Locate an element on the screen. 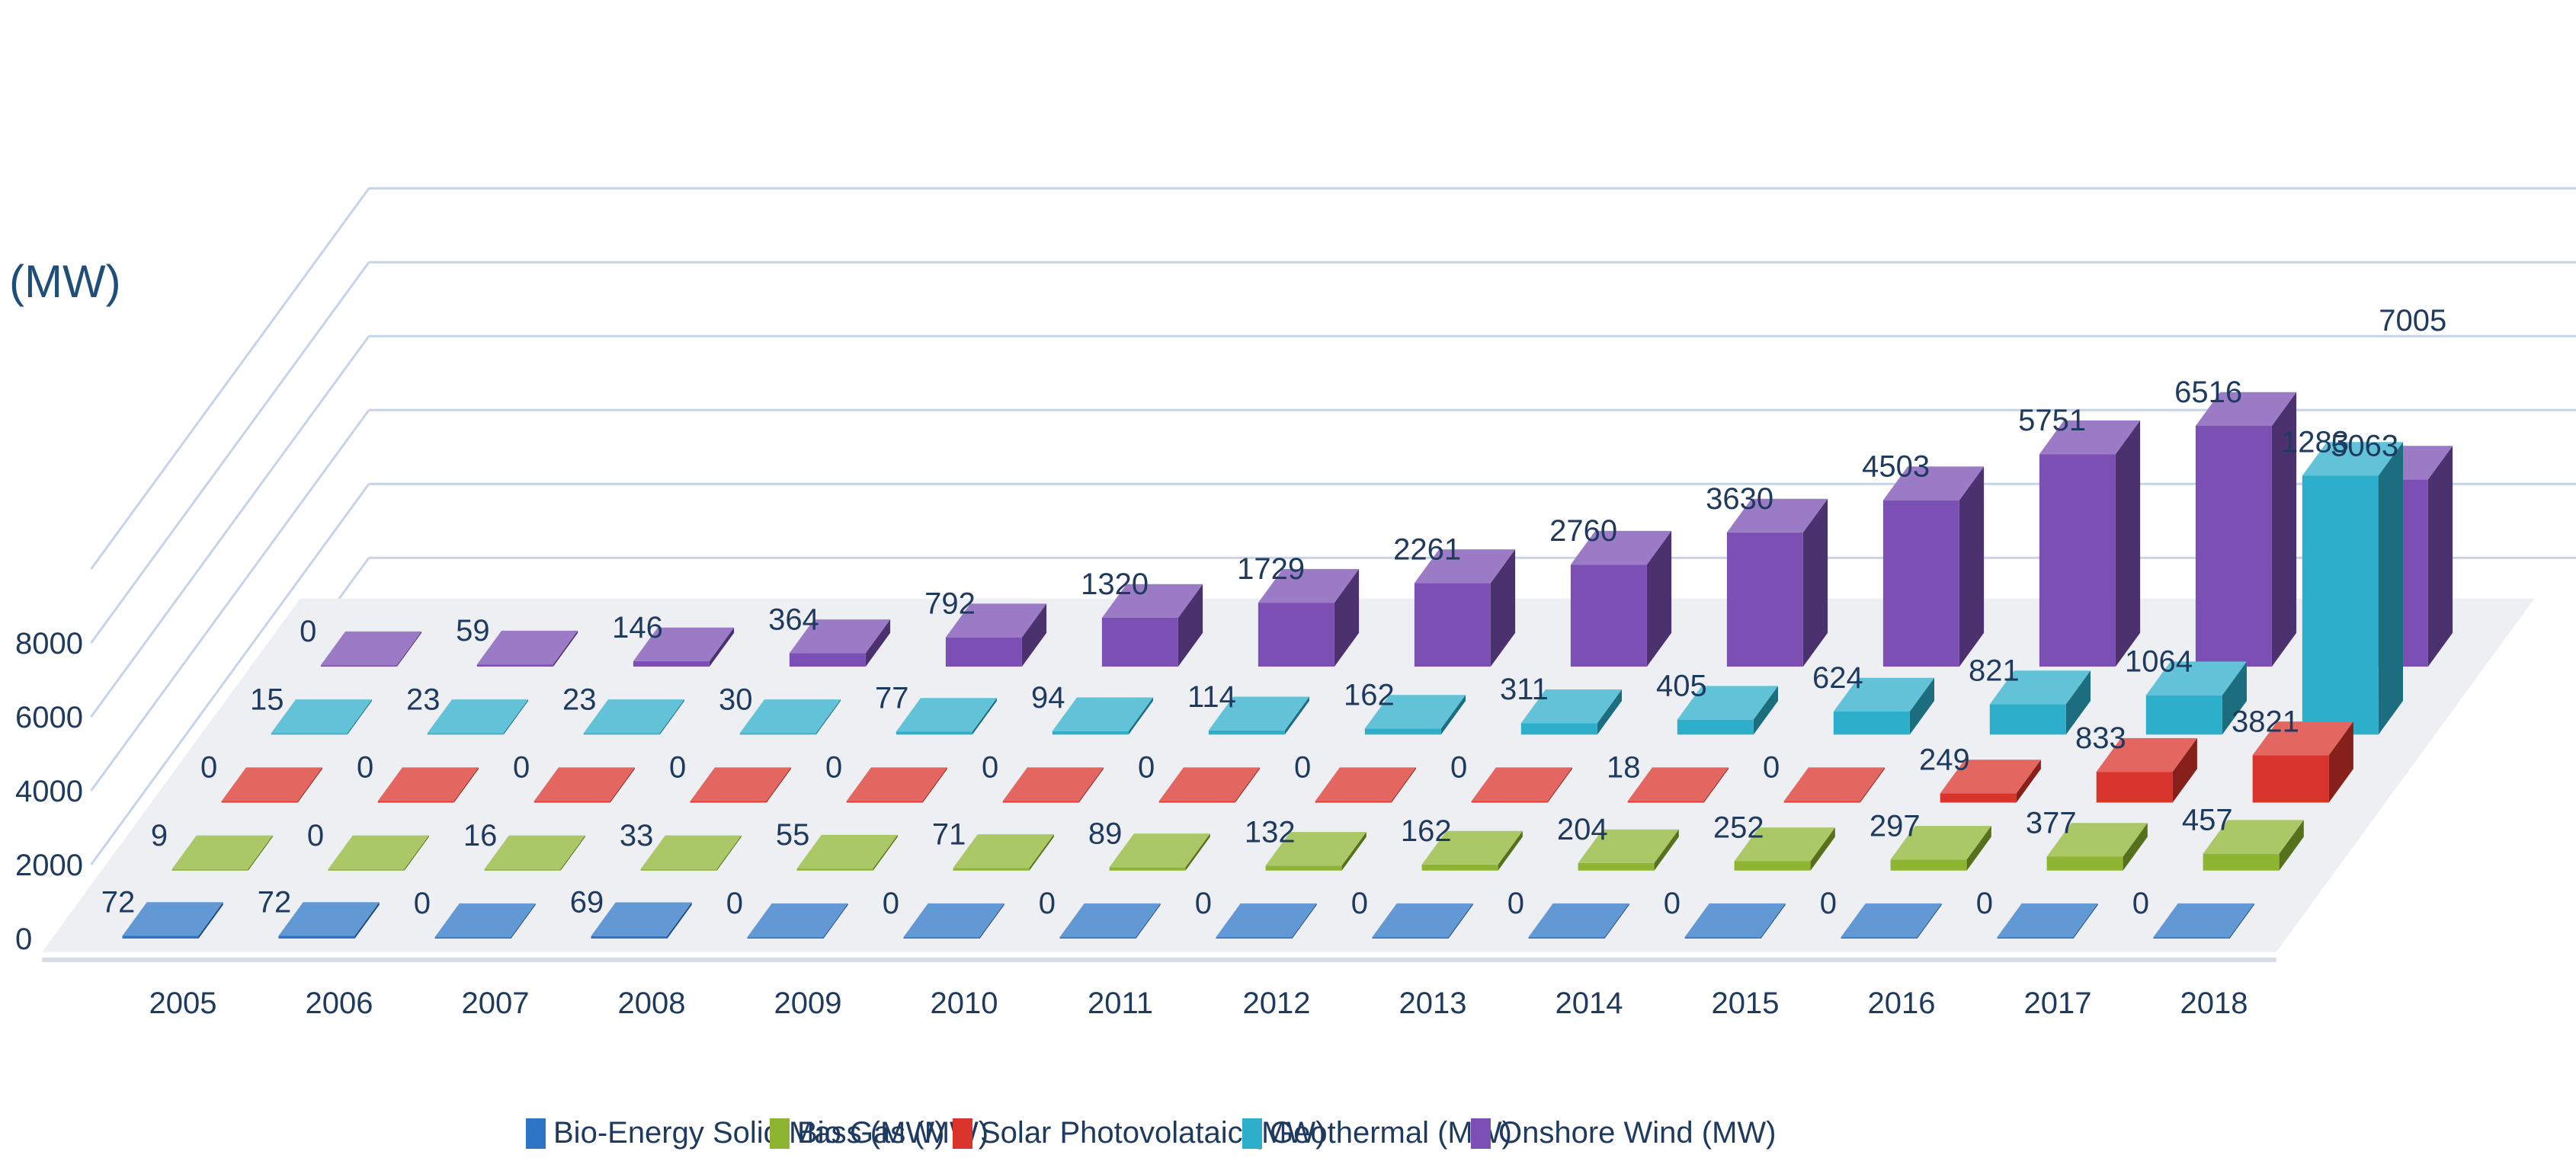 The height and width of the screenshot is (1161, 2576). bar-bio-energy-solid-mass-2006 is located at coordinates (329, 920).